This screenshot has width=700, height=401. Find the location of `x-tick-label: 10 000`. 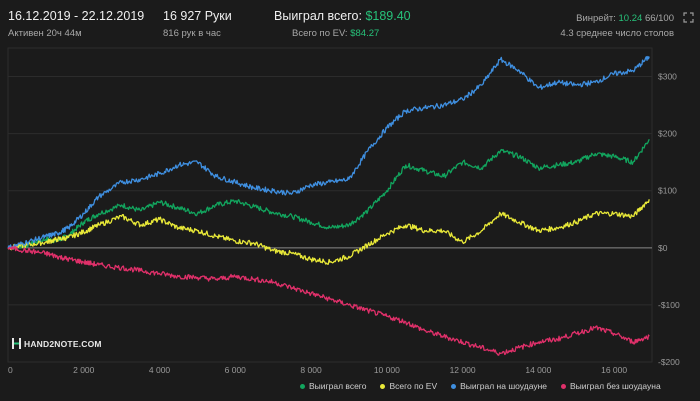

x-tick-label: 10 000 is located at coordinates (387, 370).